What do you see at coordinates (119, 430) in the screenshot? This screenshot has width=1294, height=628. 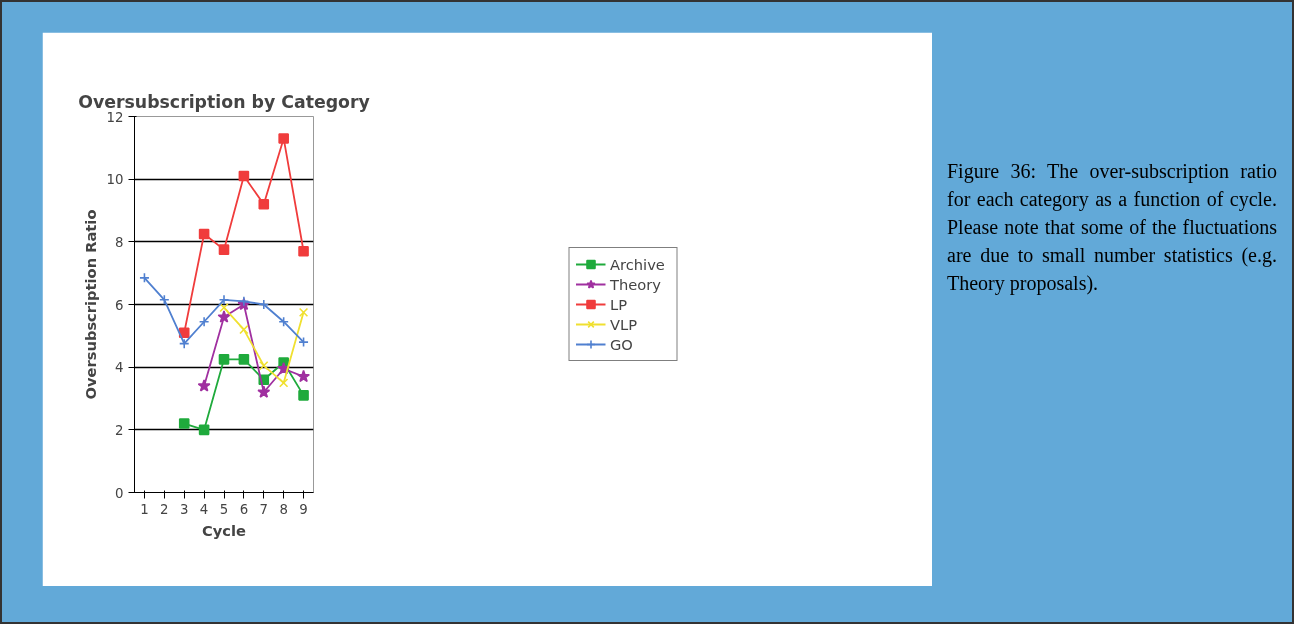 I see `y-tick-label: 2` at bounding box center [119, 430].